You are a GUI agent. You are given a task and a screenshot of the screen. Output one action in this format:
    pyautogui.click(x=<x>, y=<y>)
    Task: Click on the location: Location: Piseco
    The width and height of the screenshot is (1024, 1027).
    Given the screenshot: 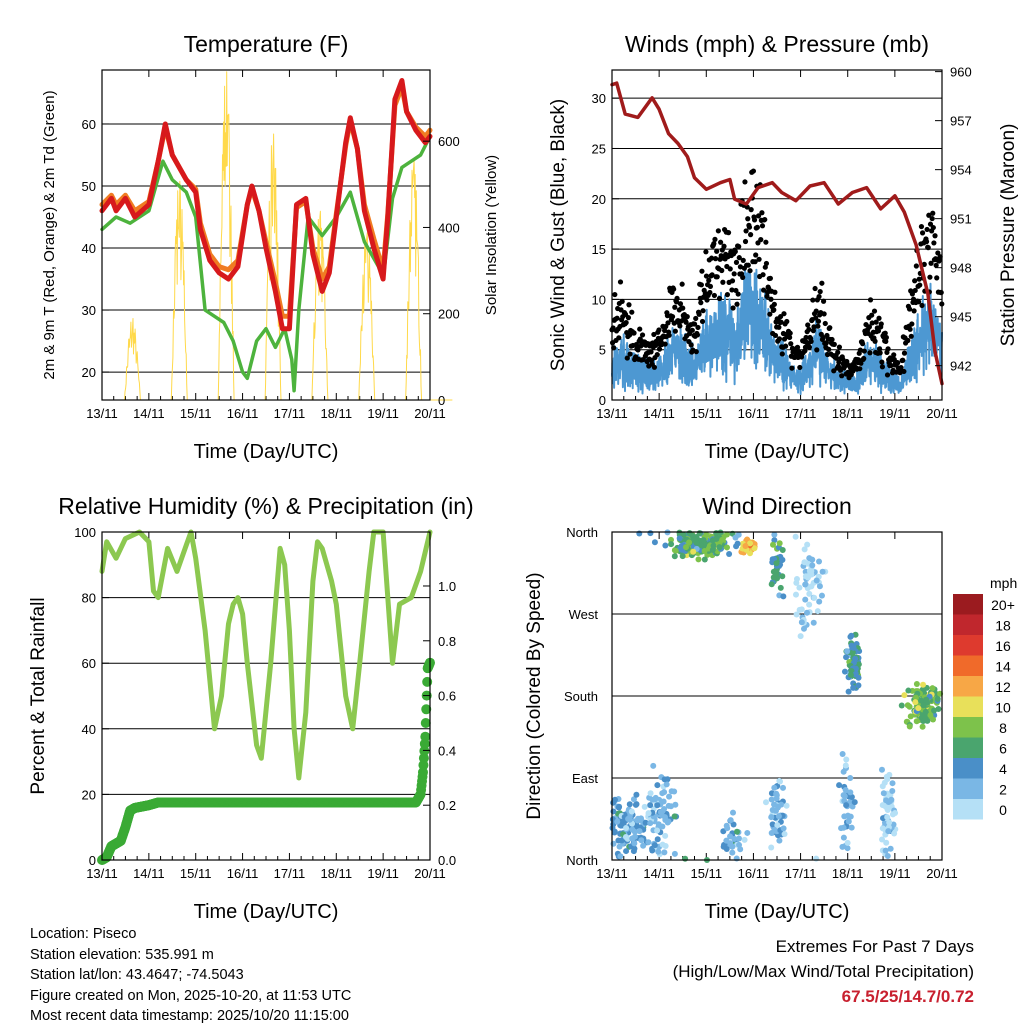 What is the action you would take?
    pyautogui.click(x=83, y=934)
    